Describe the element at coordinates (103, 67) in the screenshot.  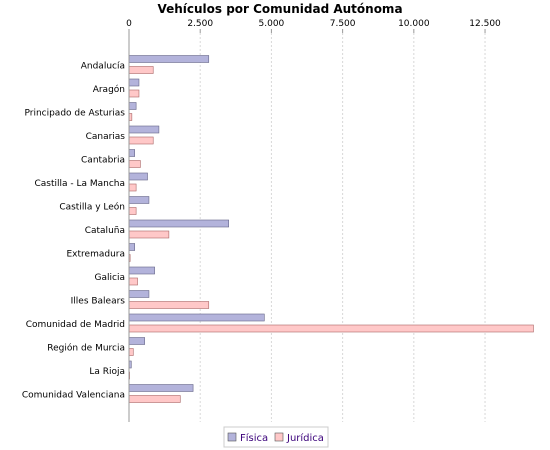
I see `category-label: Andalucía` at that location.